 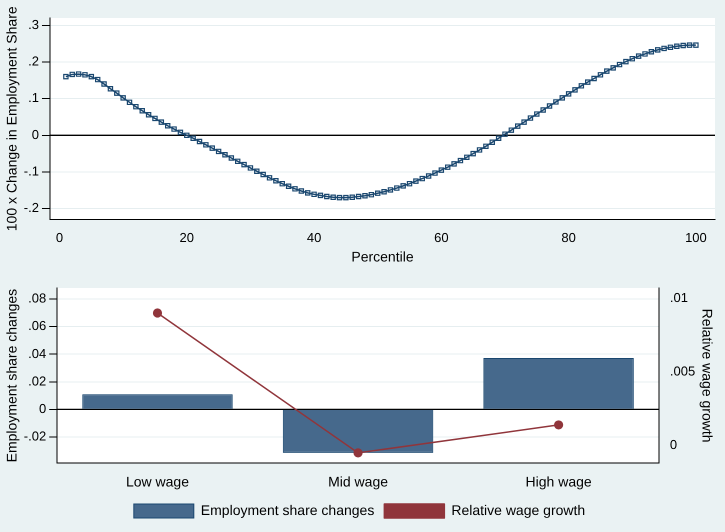 What do you see at coordinates (559, 481) in the screenshot?
I see `x-tick-label: High wage` at bounding box center [559, 481].